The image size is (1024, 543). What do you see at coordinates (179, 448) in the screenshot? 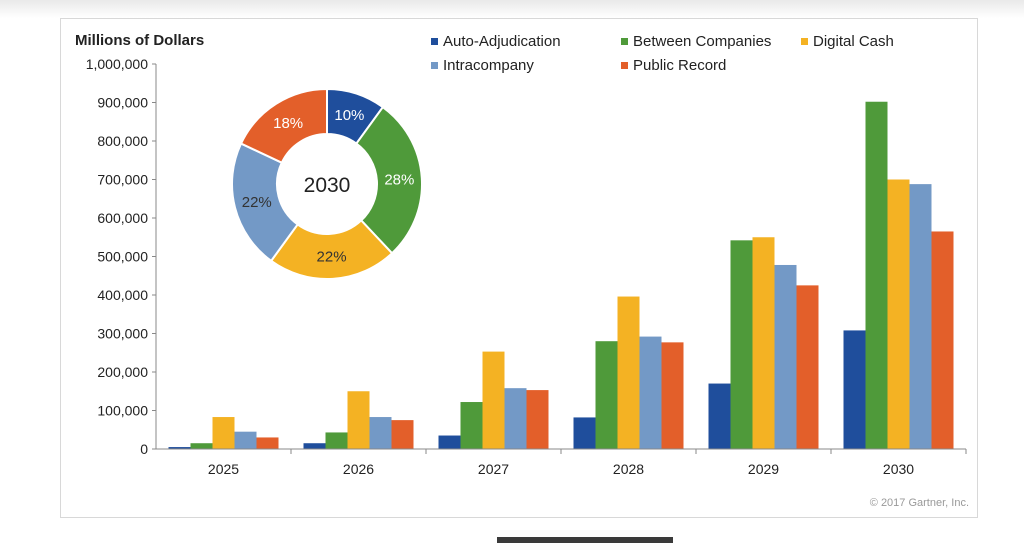
I see `bar-auto-adjudication-2025` at bounding box center [179, 448].